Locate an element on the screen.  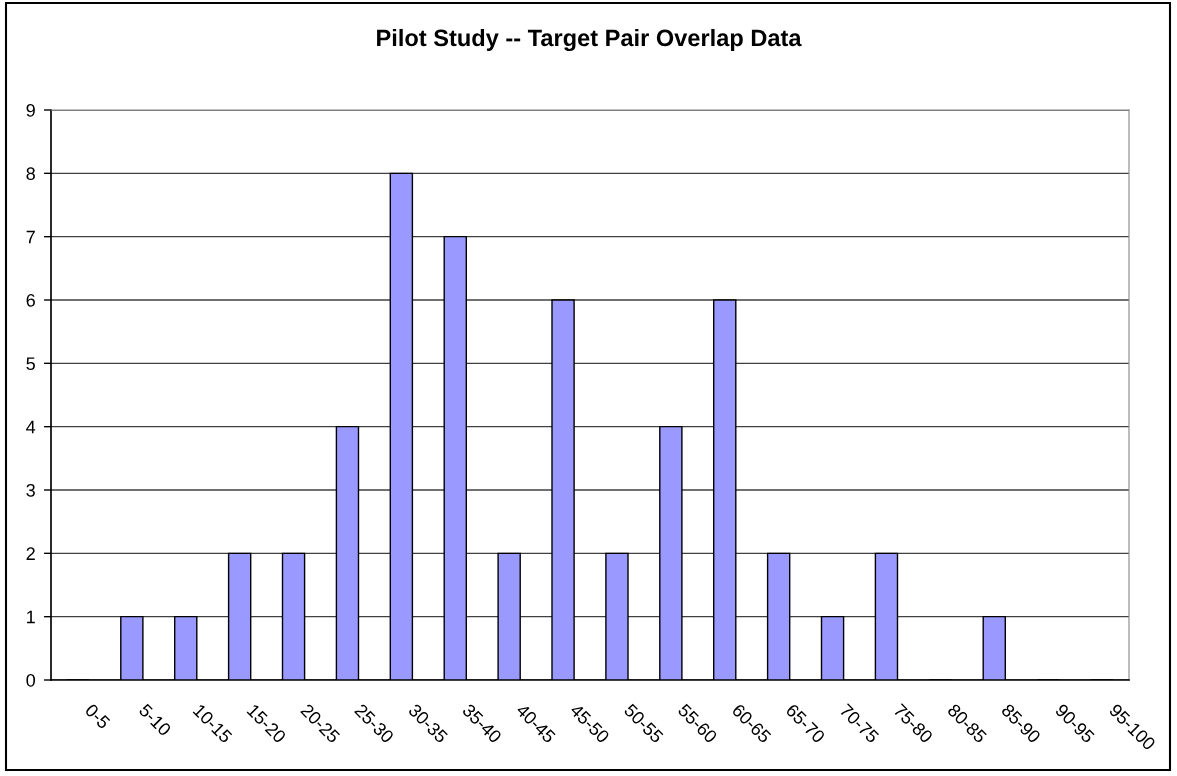
y-tick-label: 4 is located at coordinates (31, 427).